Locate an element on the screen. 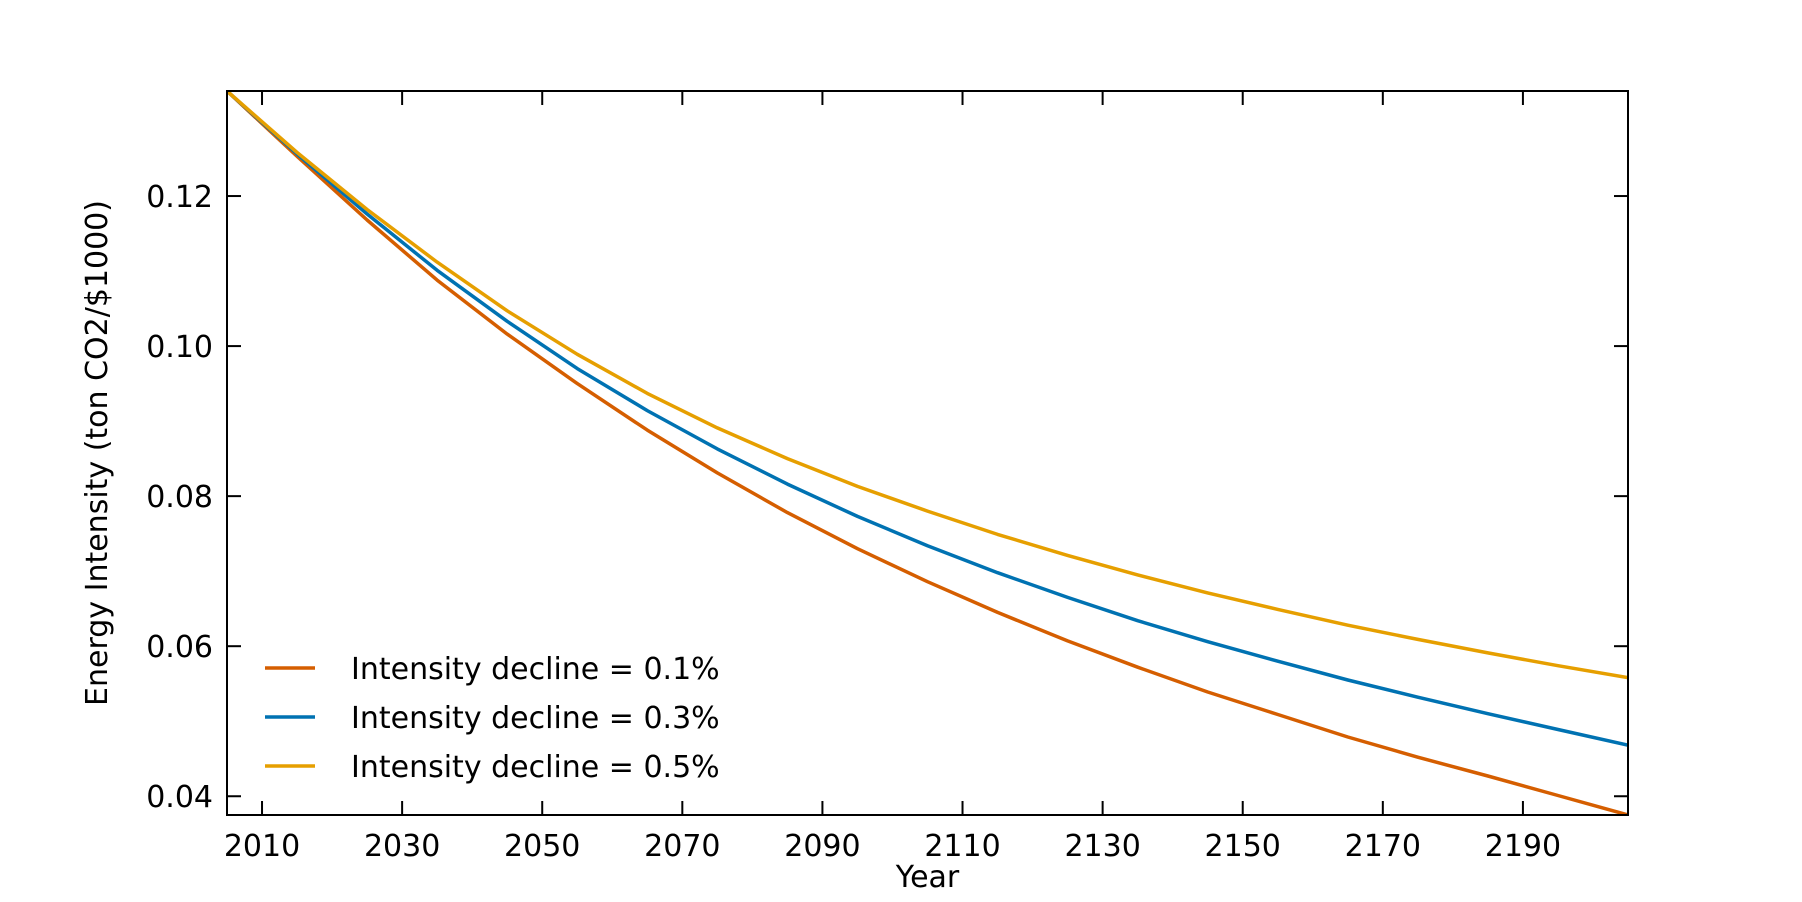 This screenshot has height=902, width=1802. x-tick-label: 2030 is located at coordinates (402, 846).